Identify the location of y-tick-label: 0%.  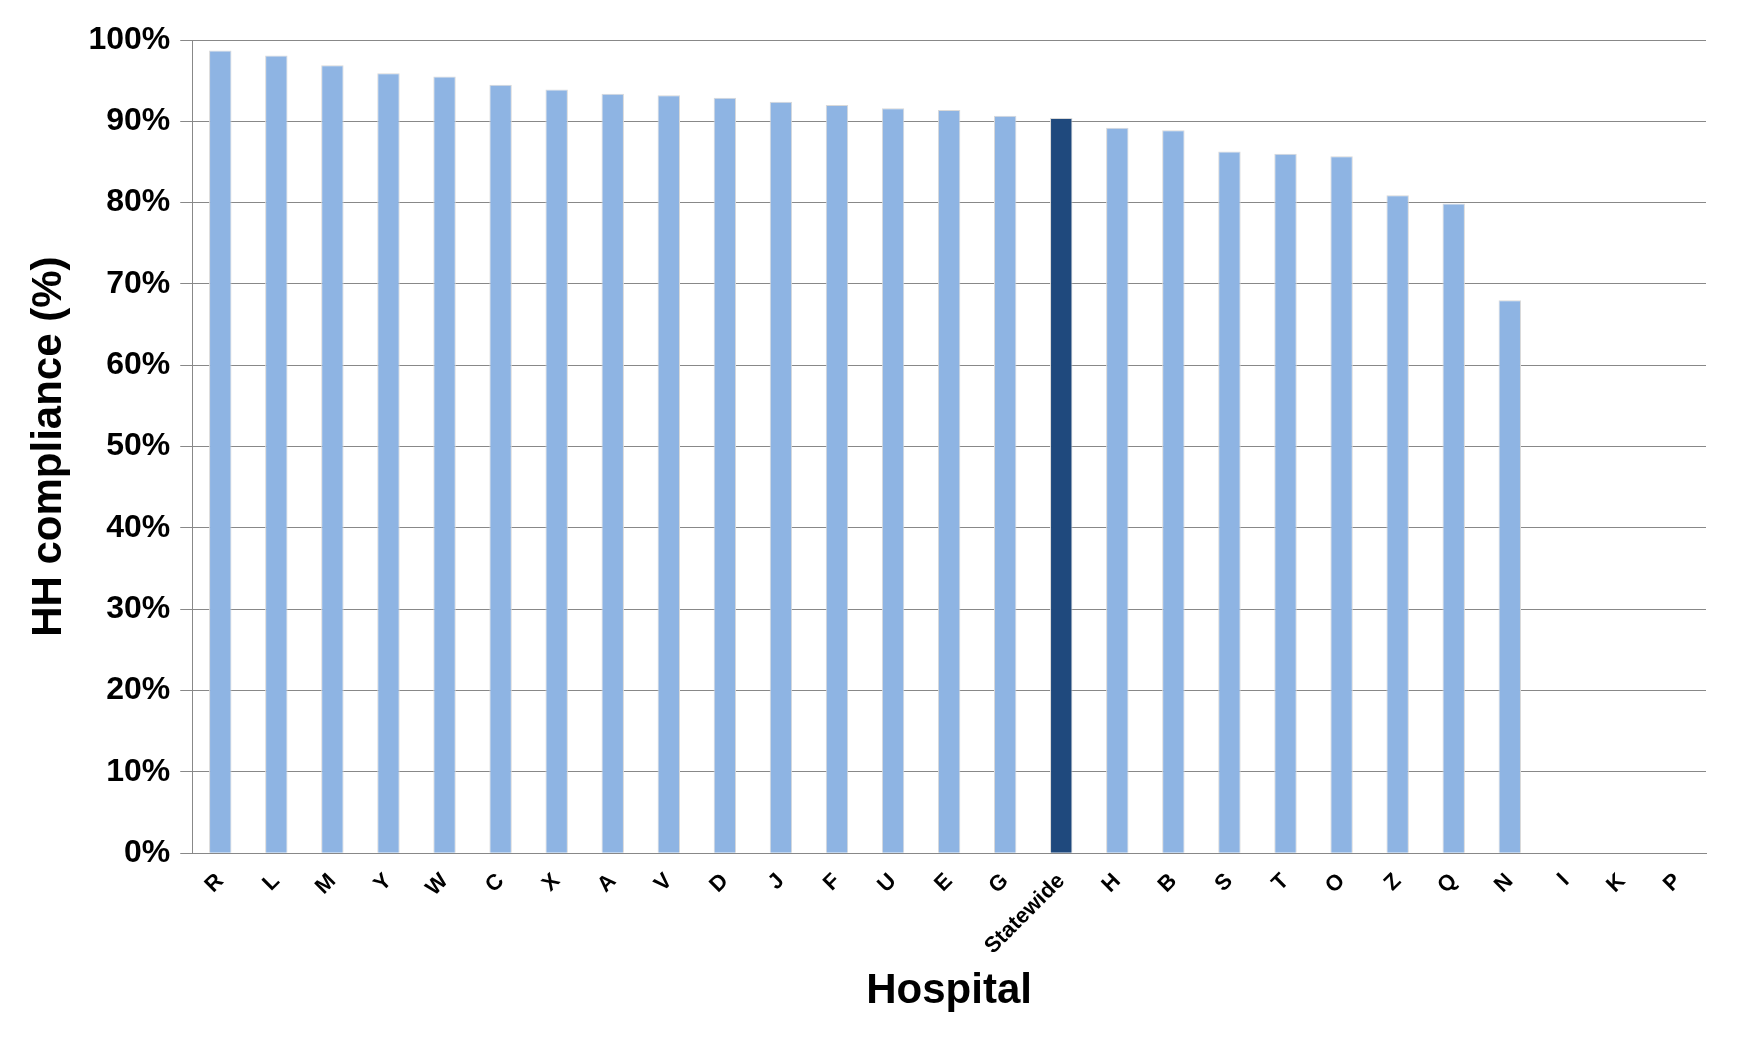
(147, 851).